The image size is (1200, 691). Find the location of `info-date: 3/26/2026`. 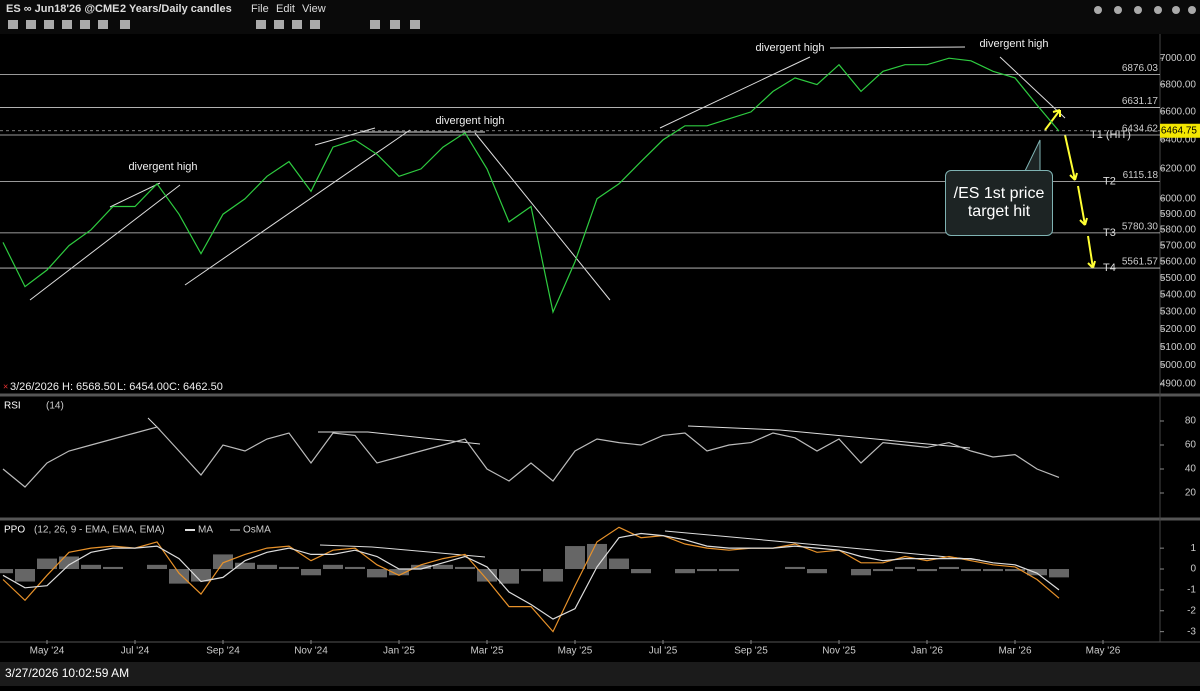

info-date: 3/26/2026 is located at coordinates (34, 387).